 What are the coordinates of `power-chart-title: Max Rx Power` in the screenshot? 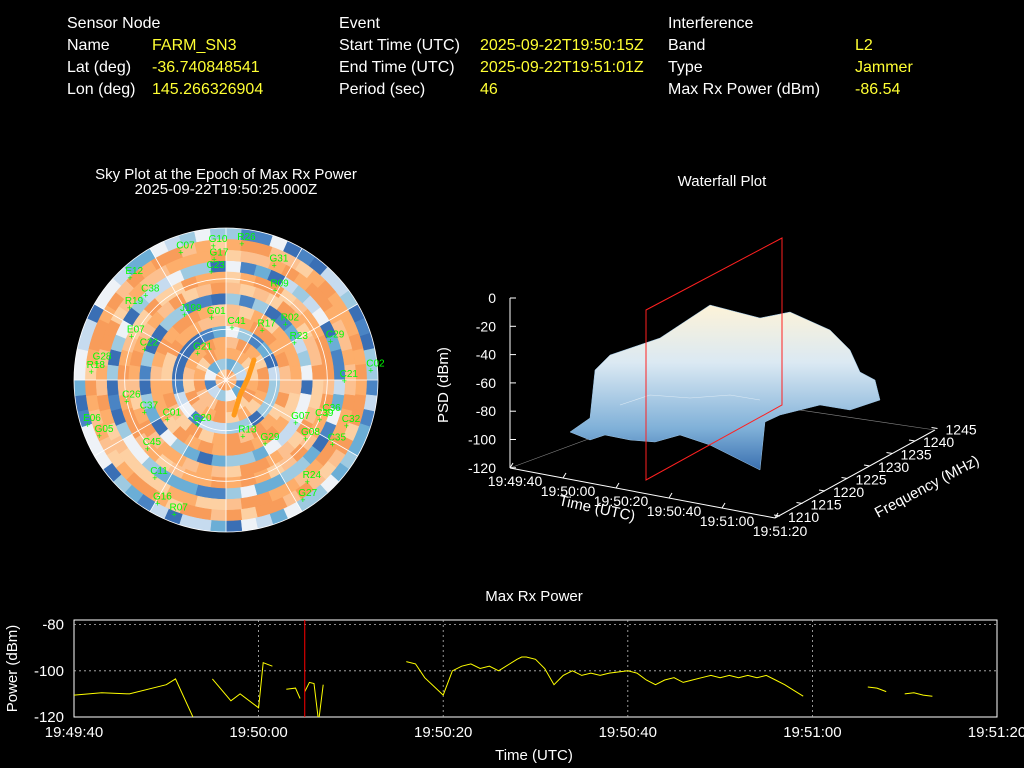 It's located at (534, 596).